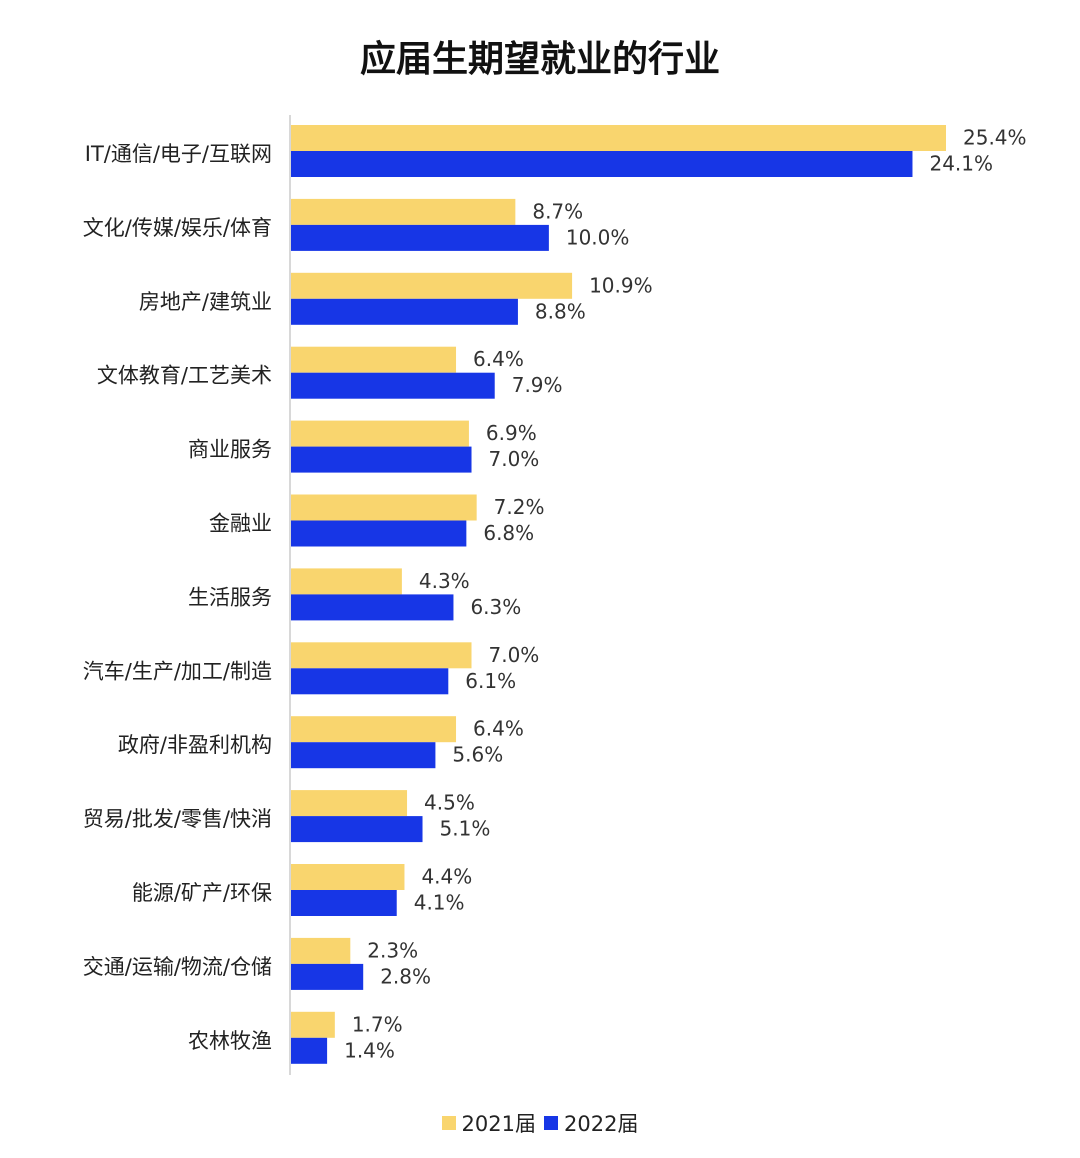 This screenshot has height=1158, width=1080. I want to click on value-label-2022-8: 5.6%, so click(477, 755).